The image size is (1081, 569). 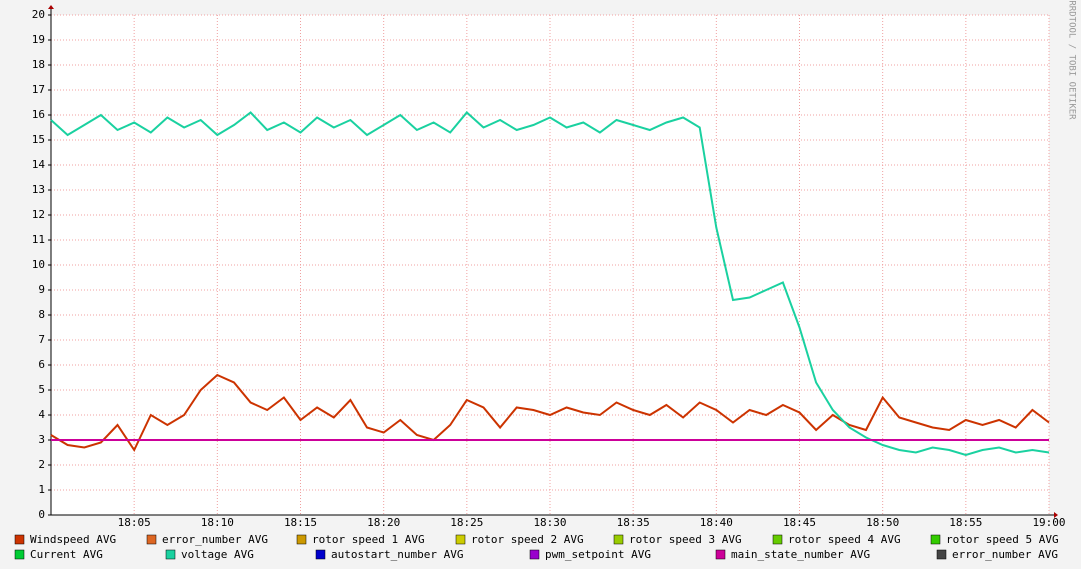 I want to click on legend-label: rotor speed 2 AVG, so click(x=527, y=539).